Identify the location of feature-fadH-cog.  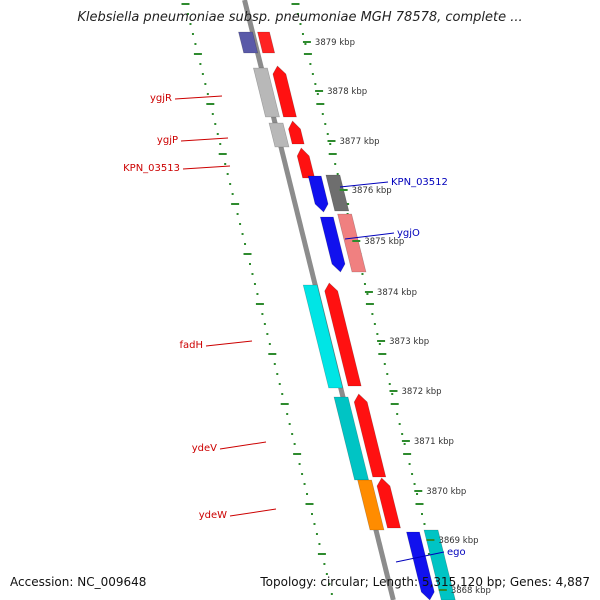
(323, 336).